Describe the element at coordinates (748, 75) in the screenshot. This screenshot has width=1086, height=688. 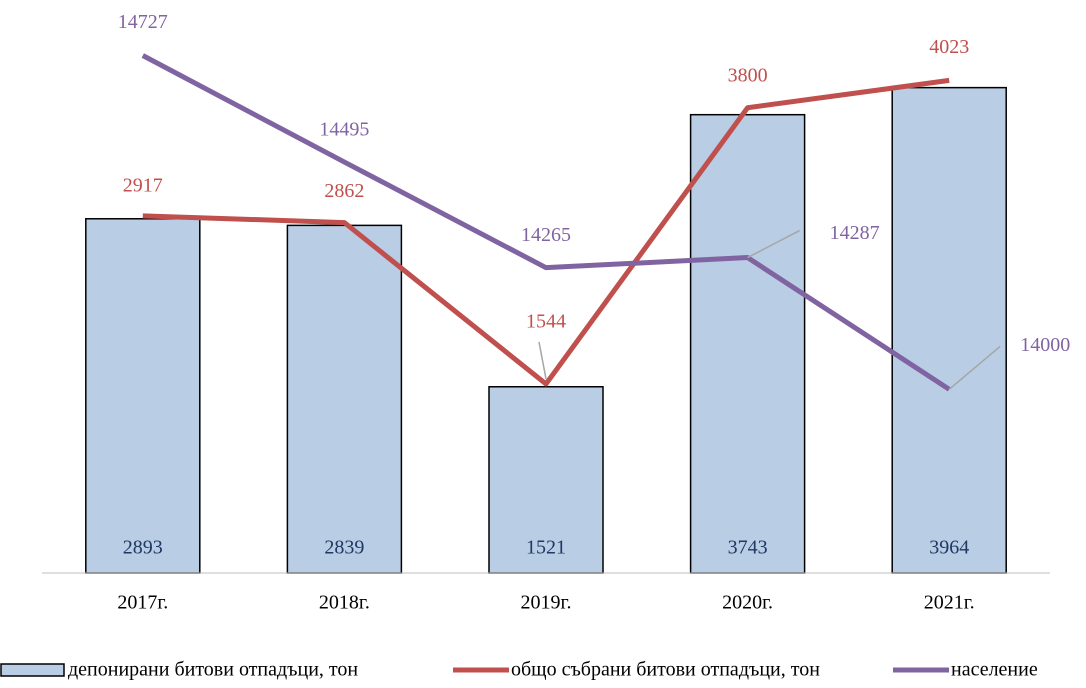
I see `line-value-label: 3800` at that location.